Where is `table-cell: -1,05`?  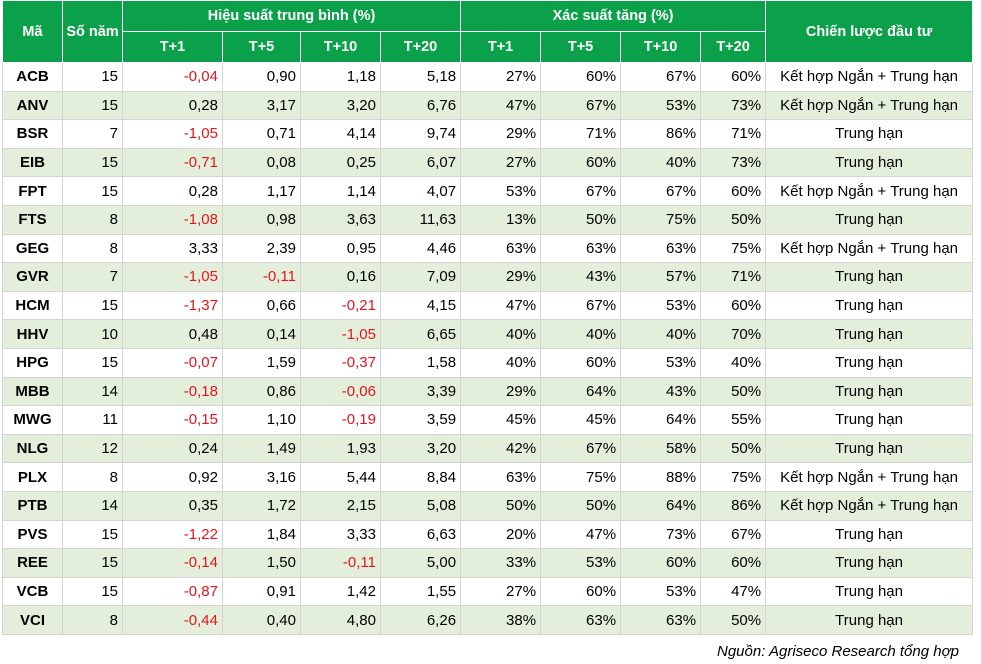
table-cell: -1,05 is located at coordinates (340, 334).